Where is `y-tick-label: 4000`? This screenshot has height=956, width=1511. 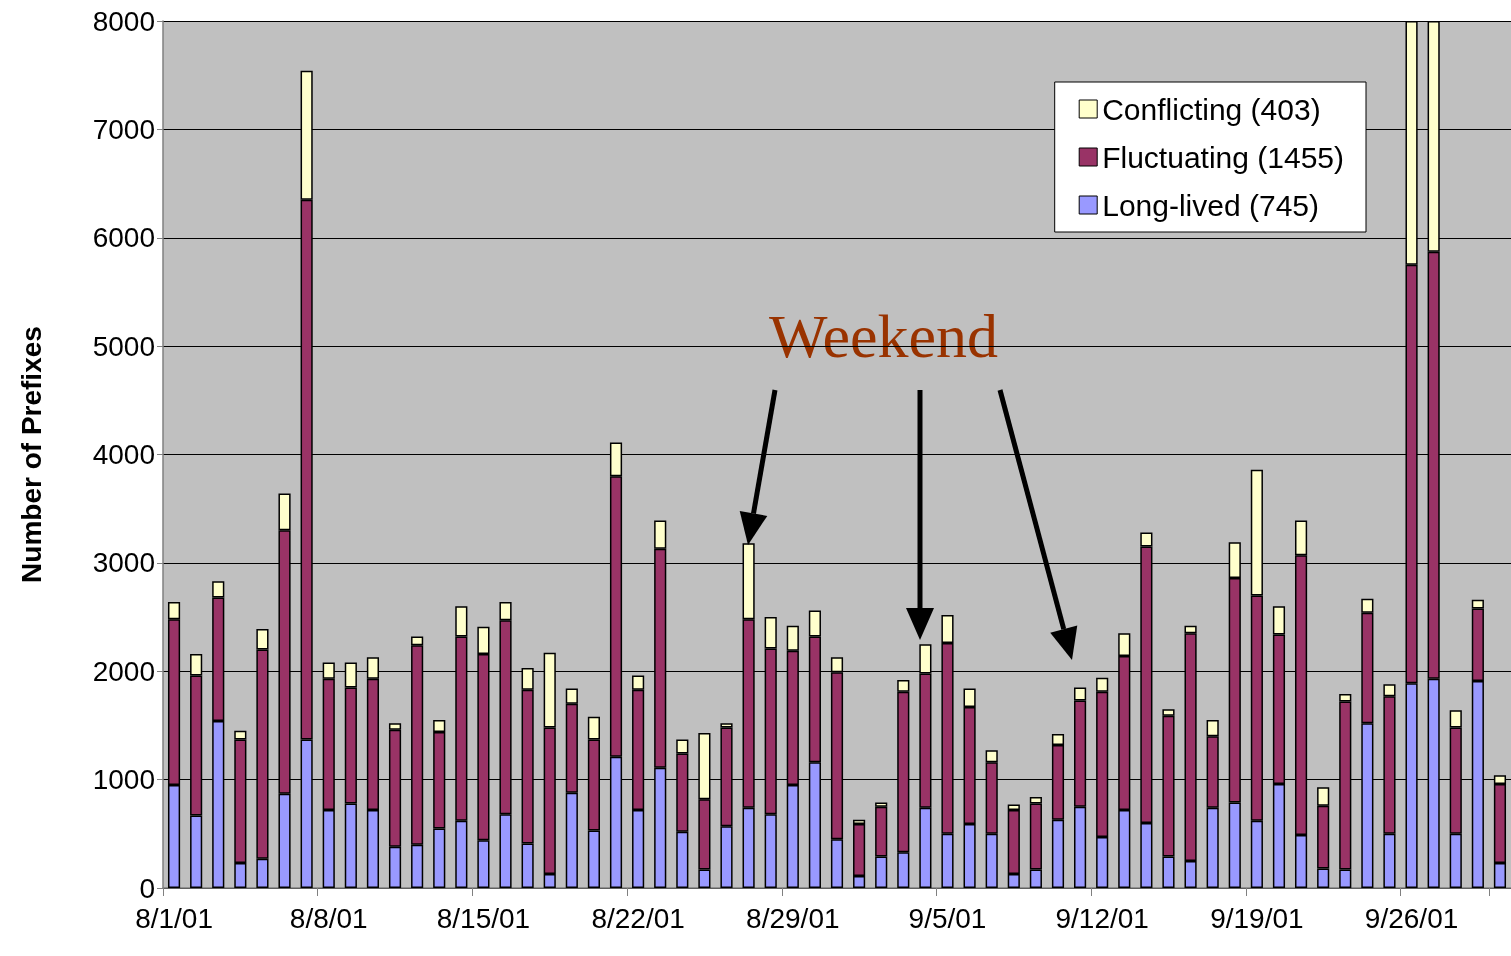 y-tick-label: 4000 is located at coordinates (123, 454).